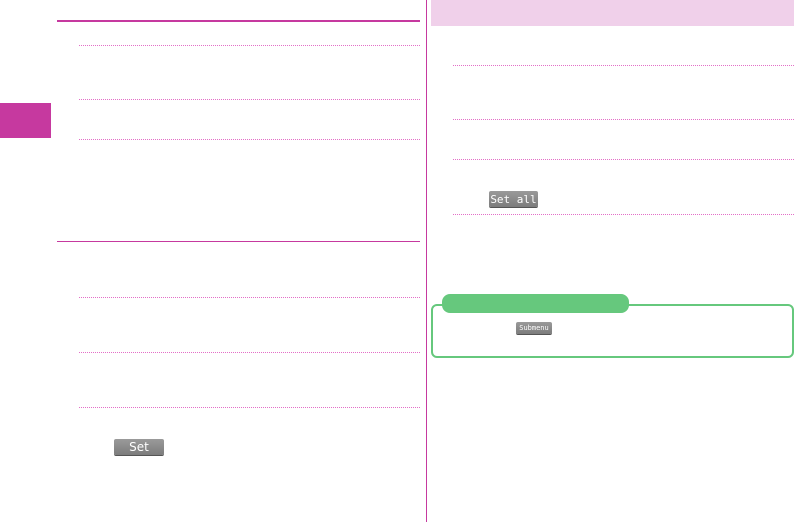  I want to click on section-header, so click(612, 13).